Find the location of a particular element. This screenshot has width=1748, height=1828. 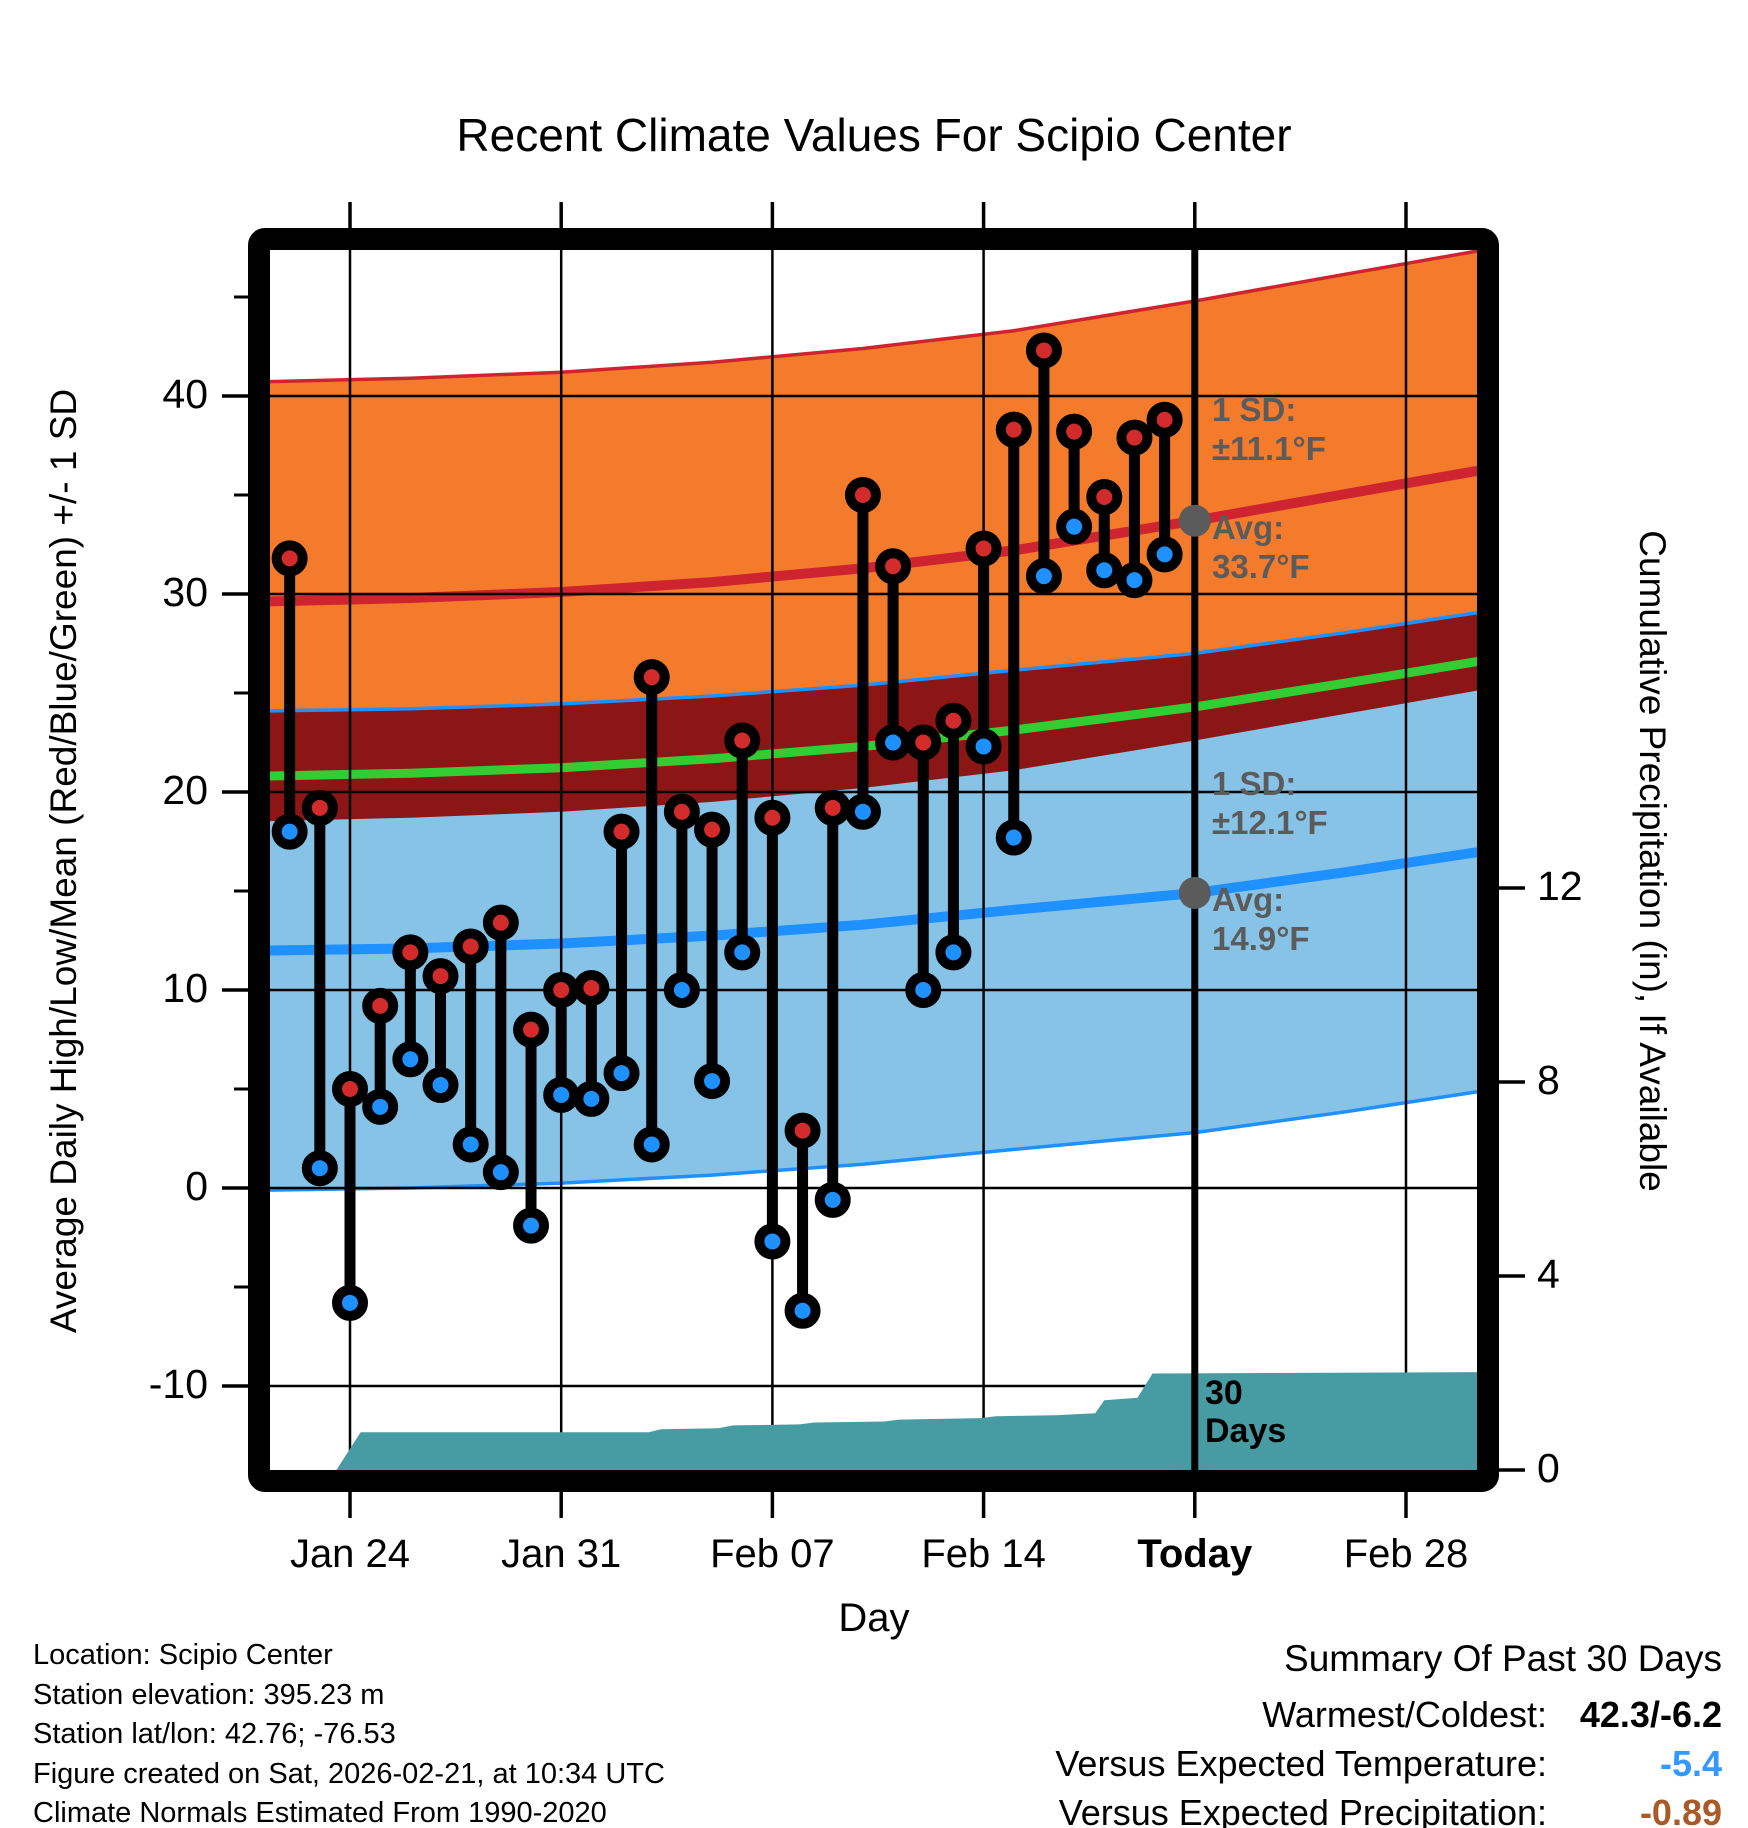

low-band-avg-annotation: Avg: 14.9°F is located at coordinates (1261, 919).